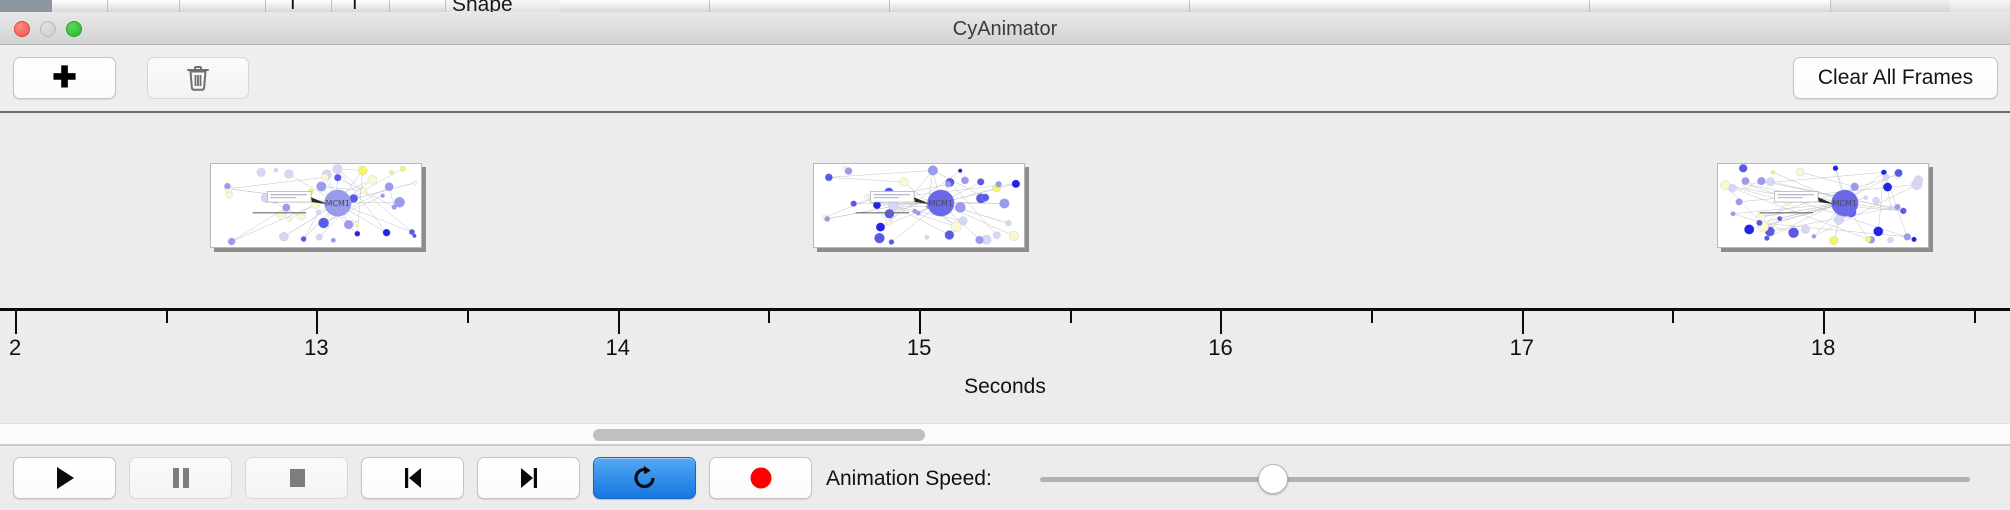  What do you see at coordinates (316, 347) in the screenshot?
I see `tick-label: 13` at bounding box center [316, 347].